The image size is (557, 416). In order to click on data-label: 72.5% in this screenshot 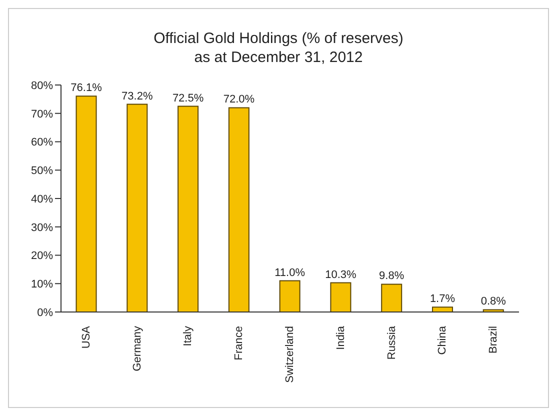, I will do `click(188, 98)`.